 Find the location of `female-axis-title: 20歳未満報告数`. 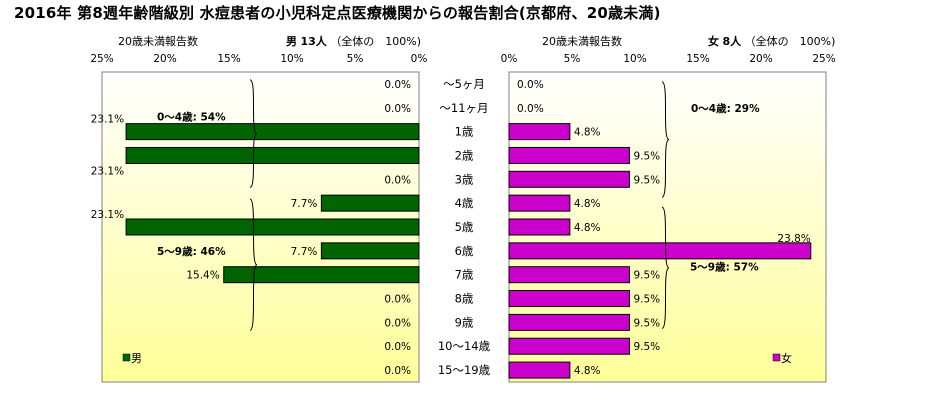

female-axis-title: 20歳未満報告数 is located at coordinates (582, 41).